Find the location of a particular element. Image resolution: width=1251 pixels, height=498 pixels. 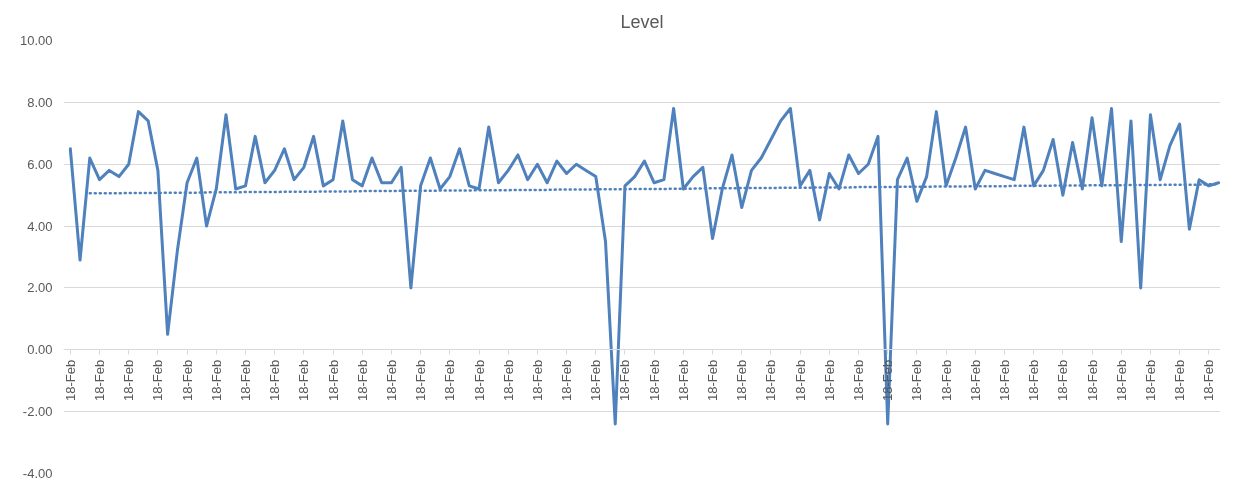

chart-title: Level is located at coordinates (642, 21).